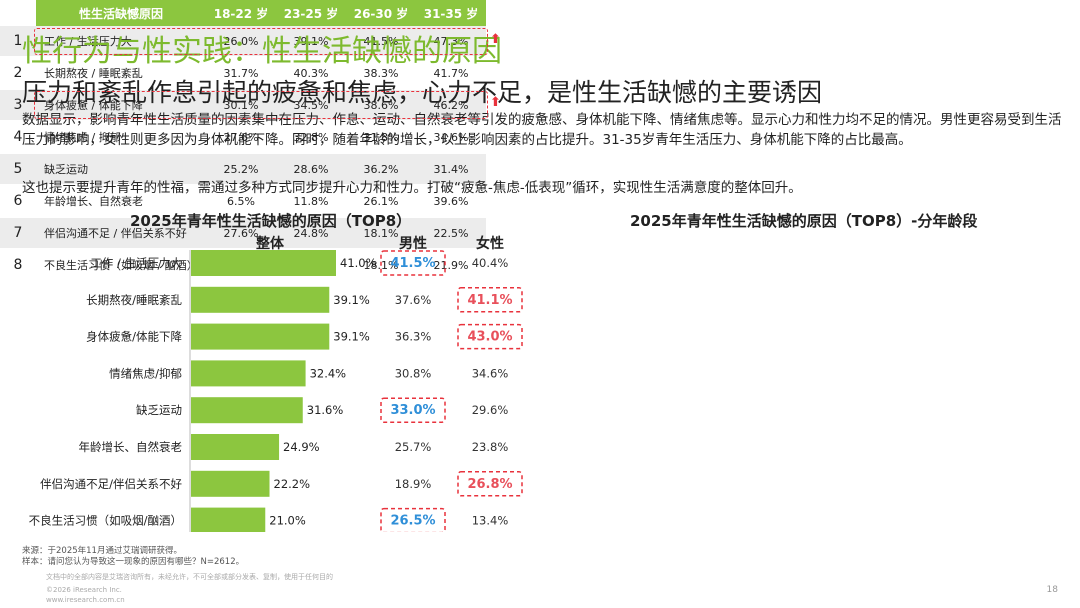 The width and height of the screenshot is (1080, 608). I want to click on category-label: 身体疲惫/体能下降, so click(134, 337).